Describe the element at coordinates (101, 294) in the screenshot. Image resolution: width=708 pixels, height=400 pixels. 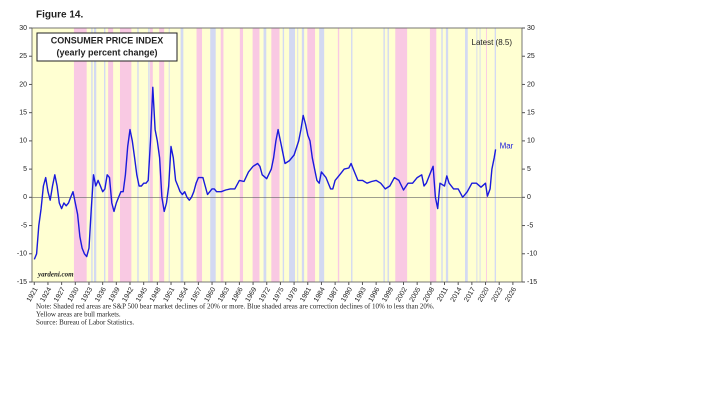
I see `x-tick-label: 1936` at that location.